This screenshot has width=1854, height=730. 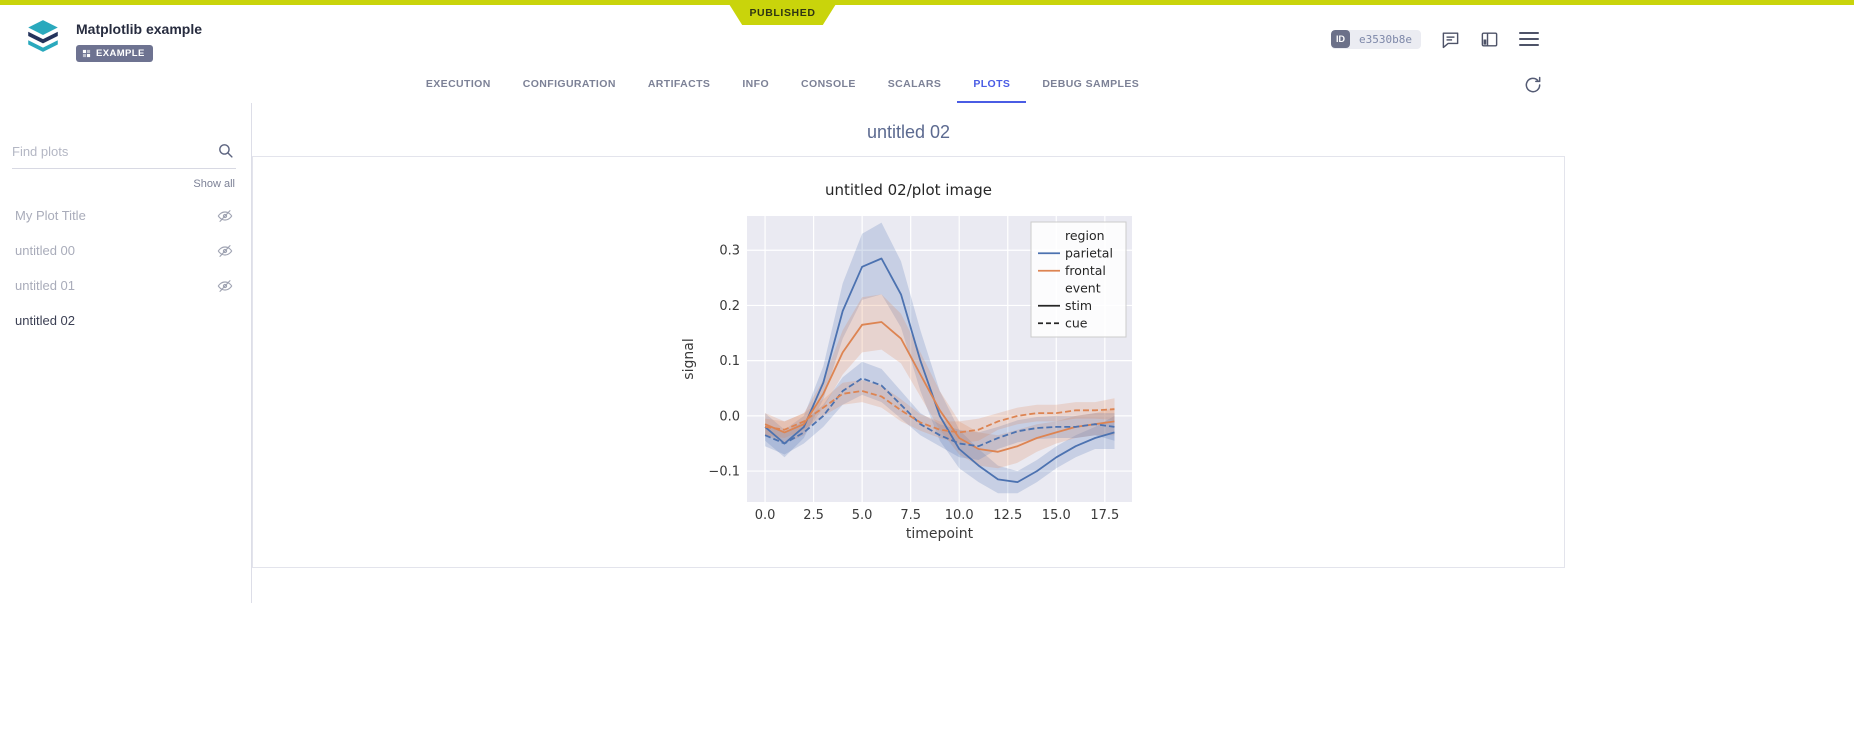 I want to click on plot-item-label: untitled 02, so click(x=45, y=320).